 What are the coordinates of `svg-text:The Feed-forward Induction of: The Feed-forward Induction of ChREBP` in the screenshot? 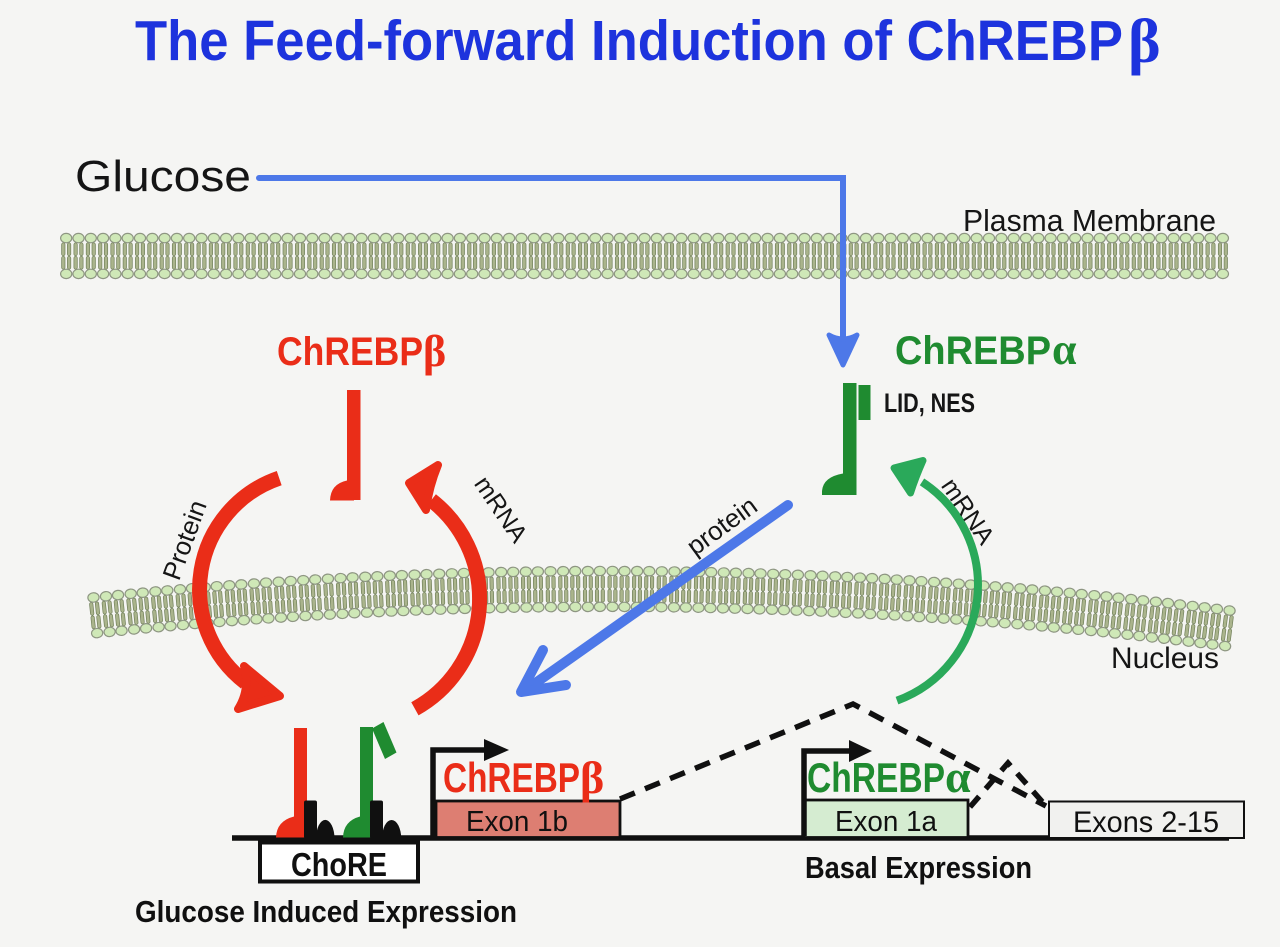 It's located at (629, 41).